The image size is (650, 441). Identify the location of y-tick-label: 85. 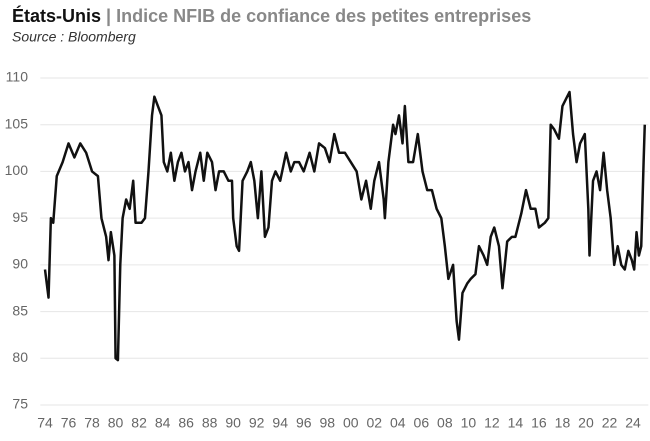
(20, 310).